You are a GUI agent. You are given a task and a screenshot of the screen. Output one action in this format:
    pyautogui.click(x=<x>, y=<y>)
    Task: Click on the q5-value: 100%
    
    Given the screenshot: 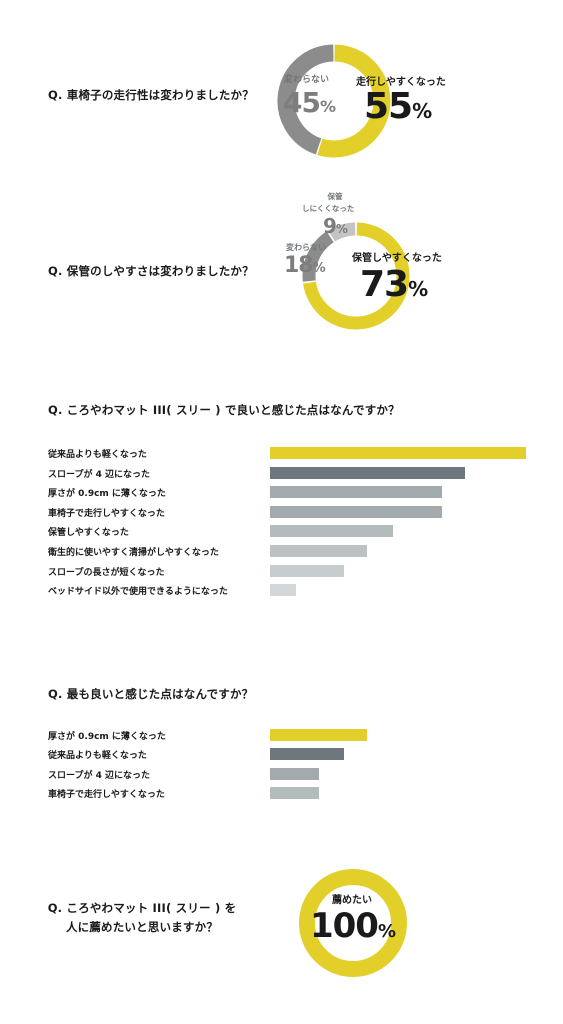 What is the action you would take?
    pyautogui.click(x=353, y=926)
    